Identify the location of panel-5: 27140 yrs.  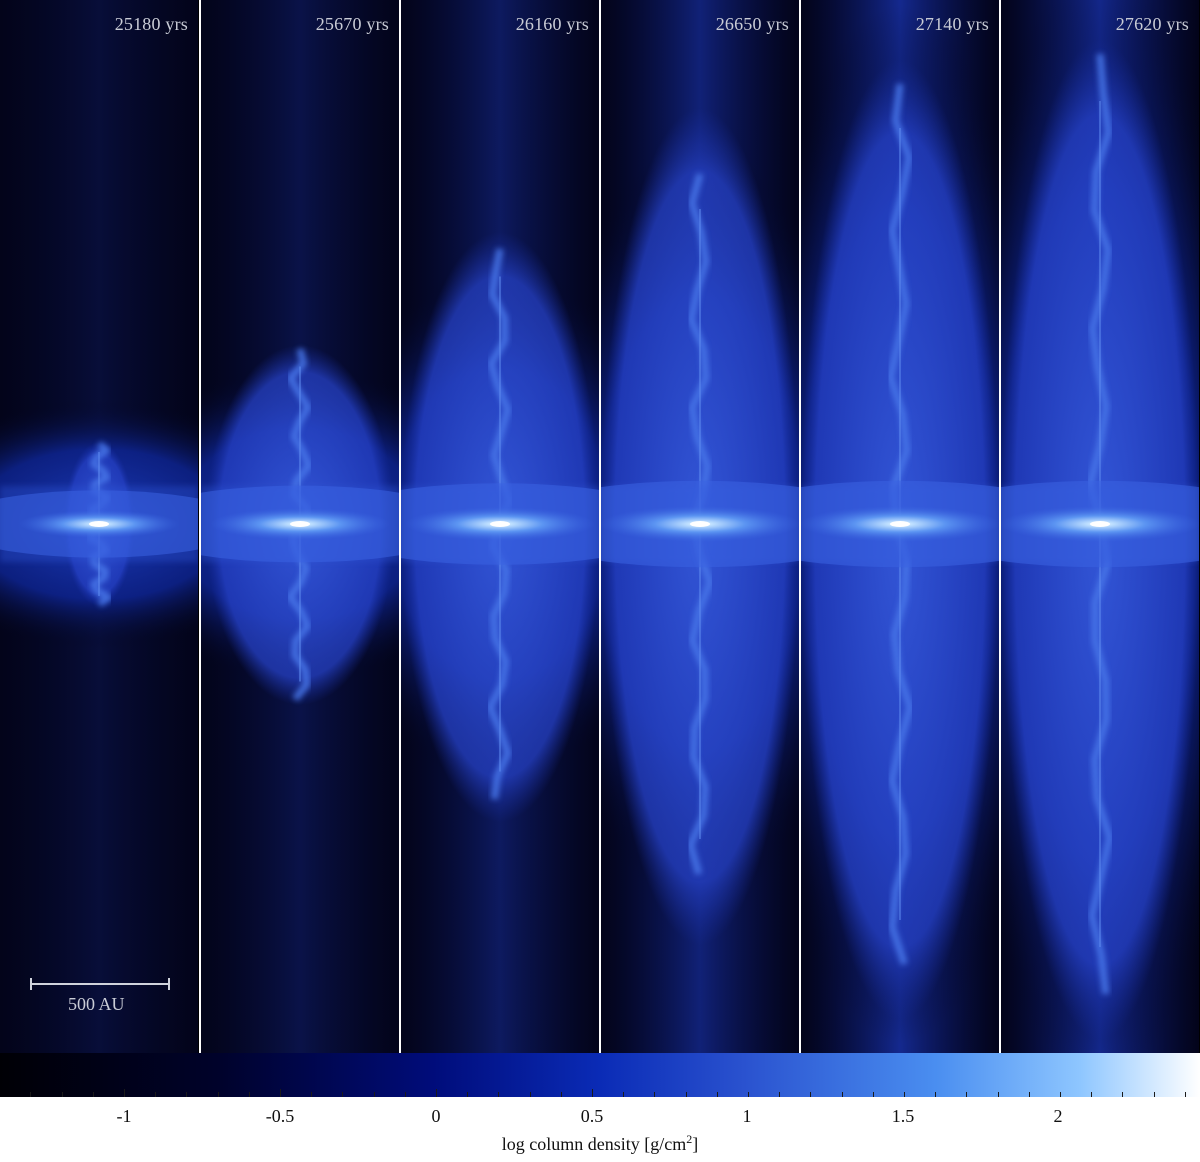
(900, 526).